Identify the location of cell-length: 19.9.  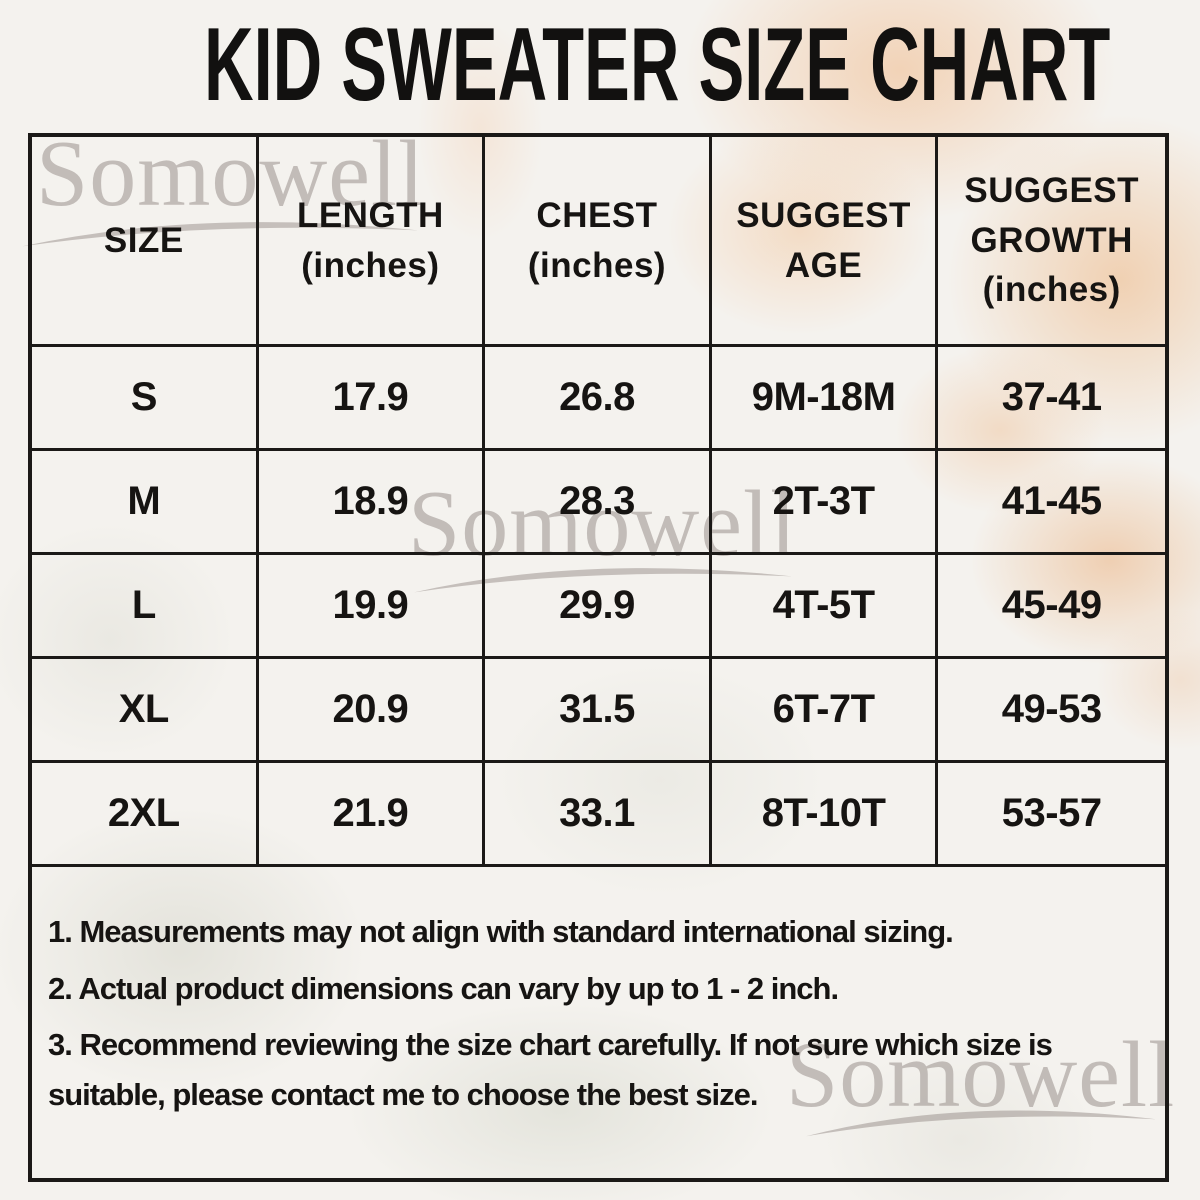
(372, 607).